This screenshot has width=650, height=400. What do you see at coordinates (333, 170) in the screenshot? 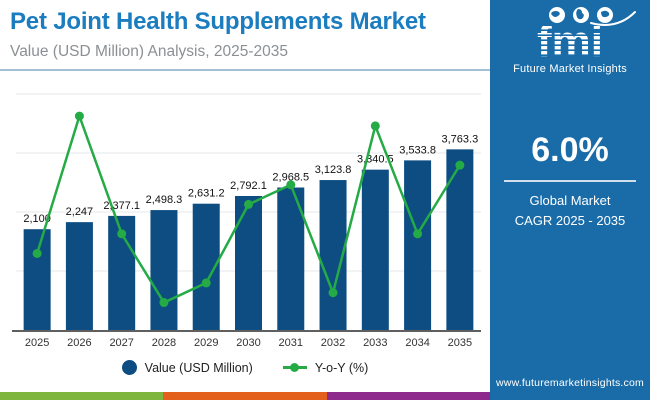
I see `bar-value-label: 3,123.8` at bounding box center [333, 170].